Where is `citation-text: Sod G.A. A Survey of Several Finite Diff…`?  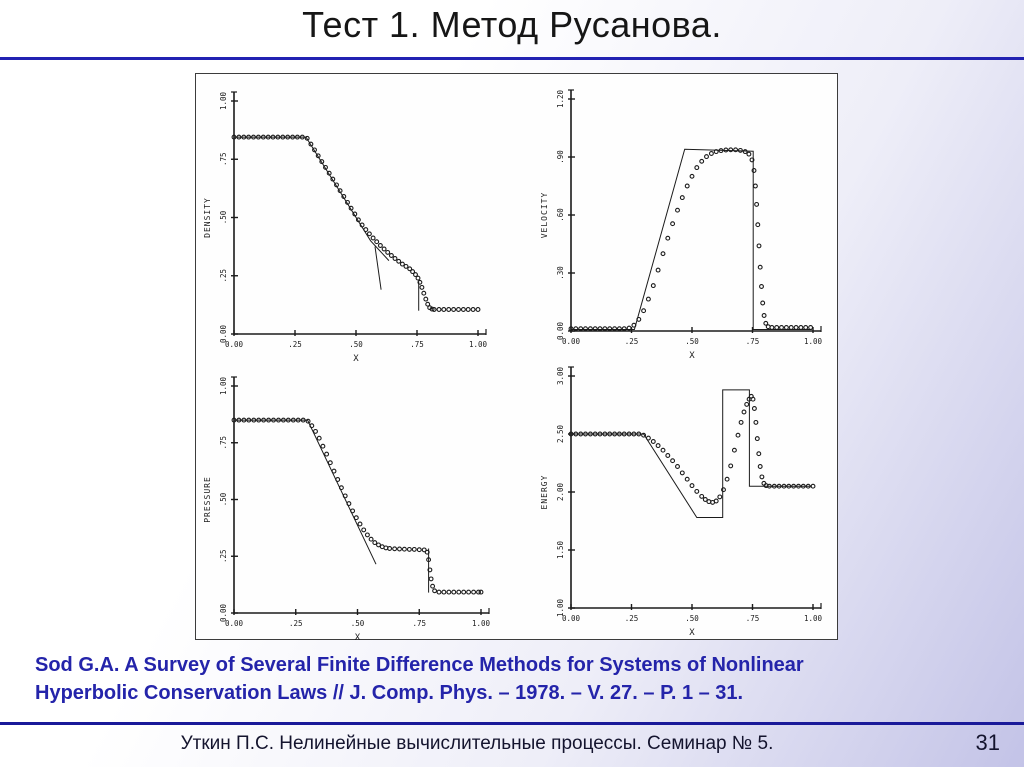 citation-text: Sod G.A. A Survey of Several Finite Diff… is located at coordinates (485, 679).